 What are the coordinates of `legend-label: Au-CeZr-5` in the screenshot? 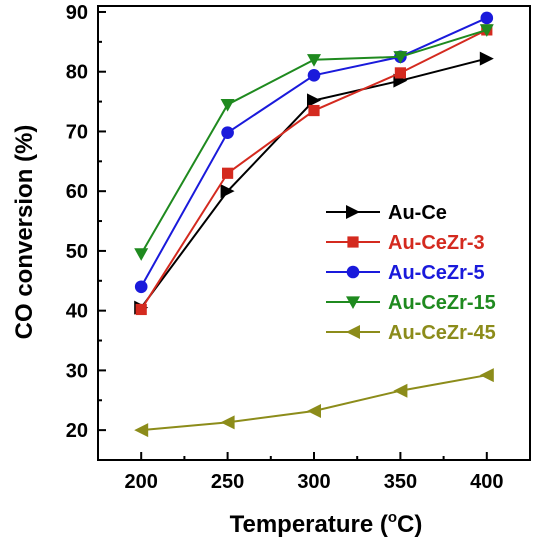 It's located at (436, 273).